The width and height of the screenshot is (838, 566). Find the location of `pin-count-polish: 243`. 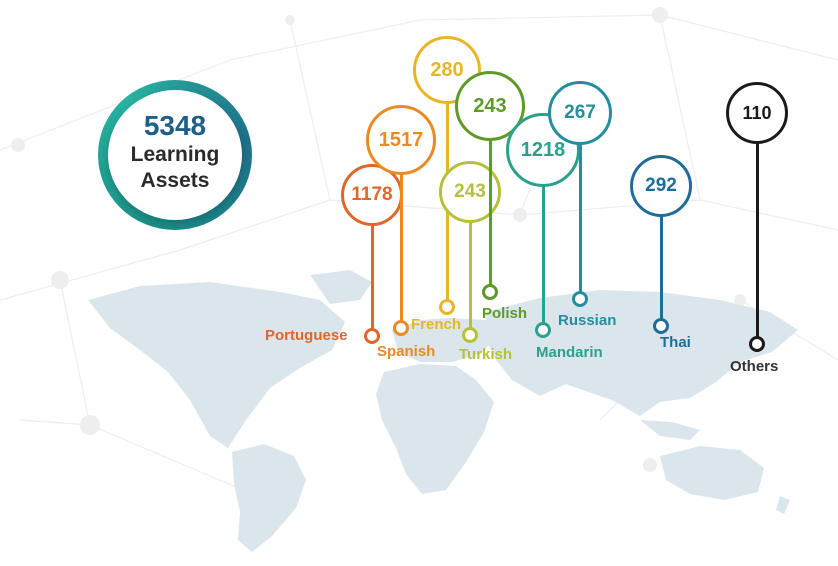

pin-count-polish: 243 is located at coordinates (490, 106).